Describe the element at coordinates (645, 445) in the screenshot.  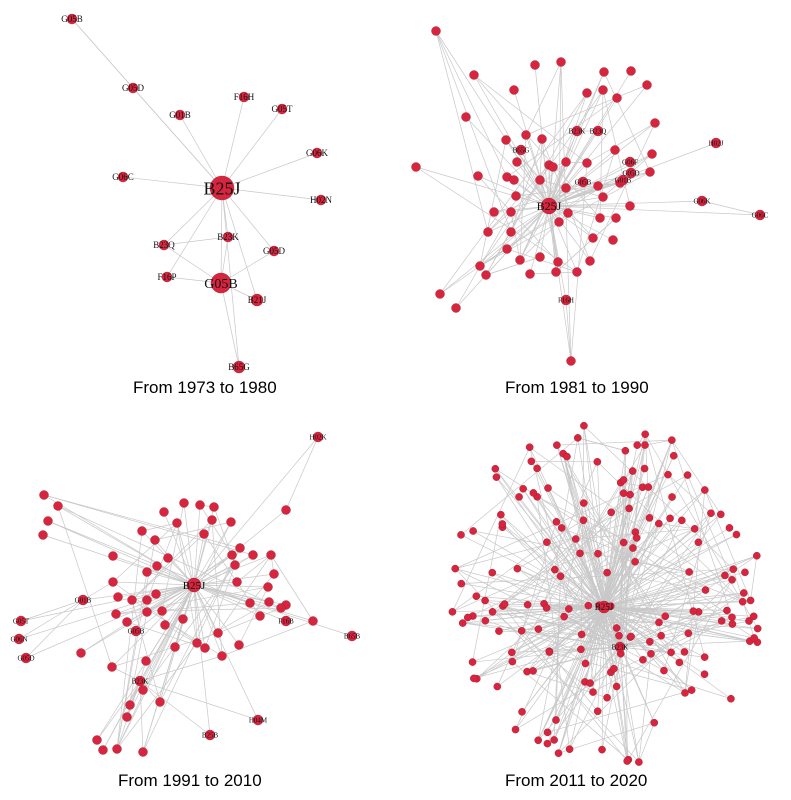
I see `node-p4-small-31-marker` at that location.